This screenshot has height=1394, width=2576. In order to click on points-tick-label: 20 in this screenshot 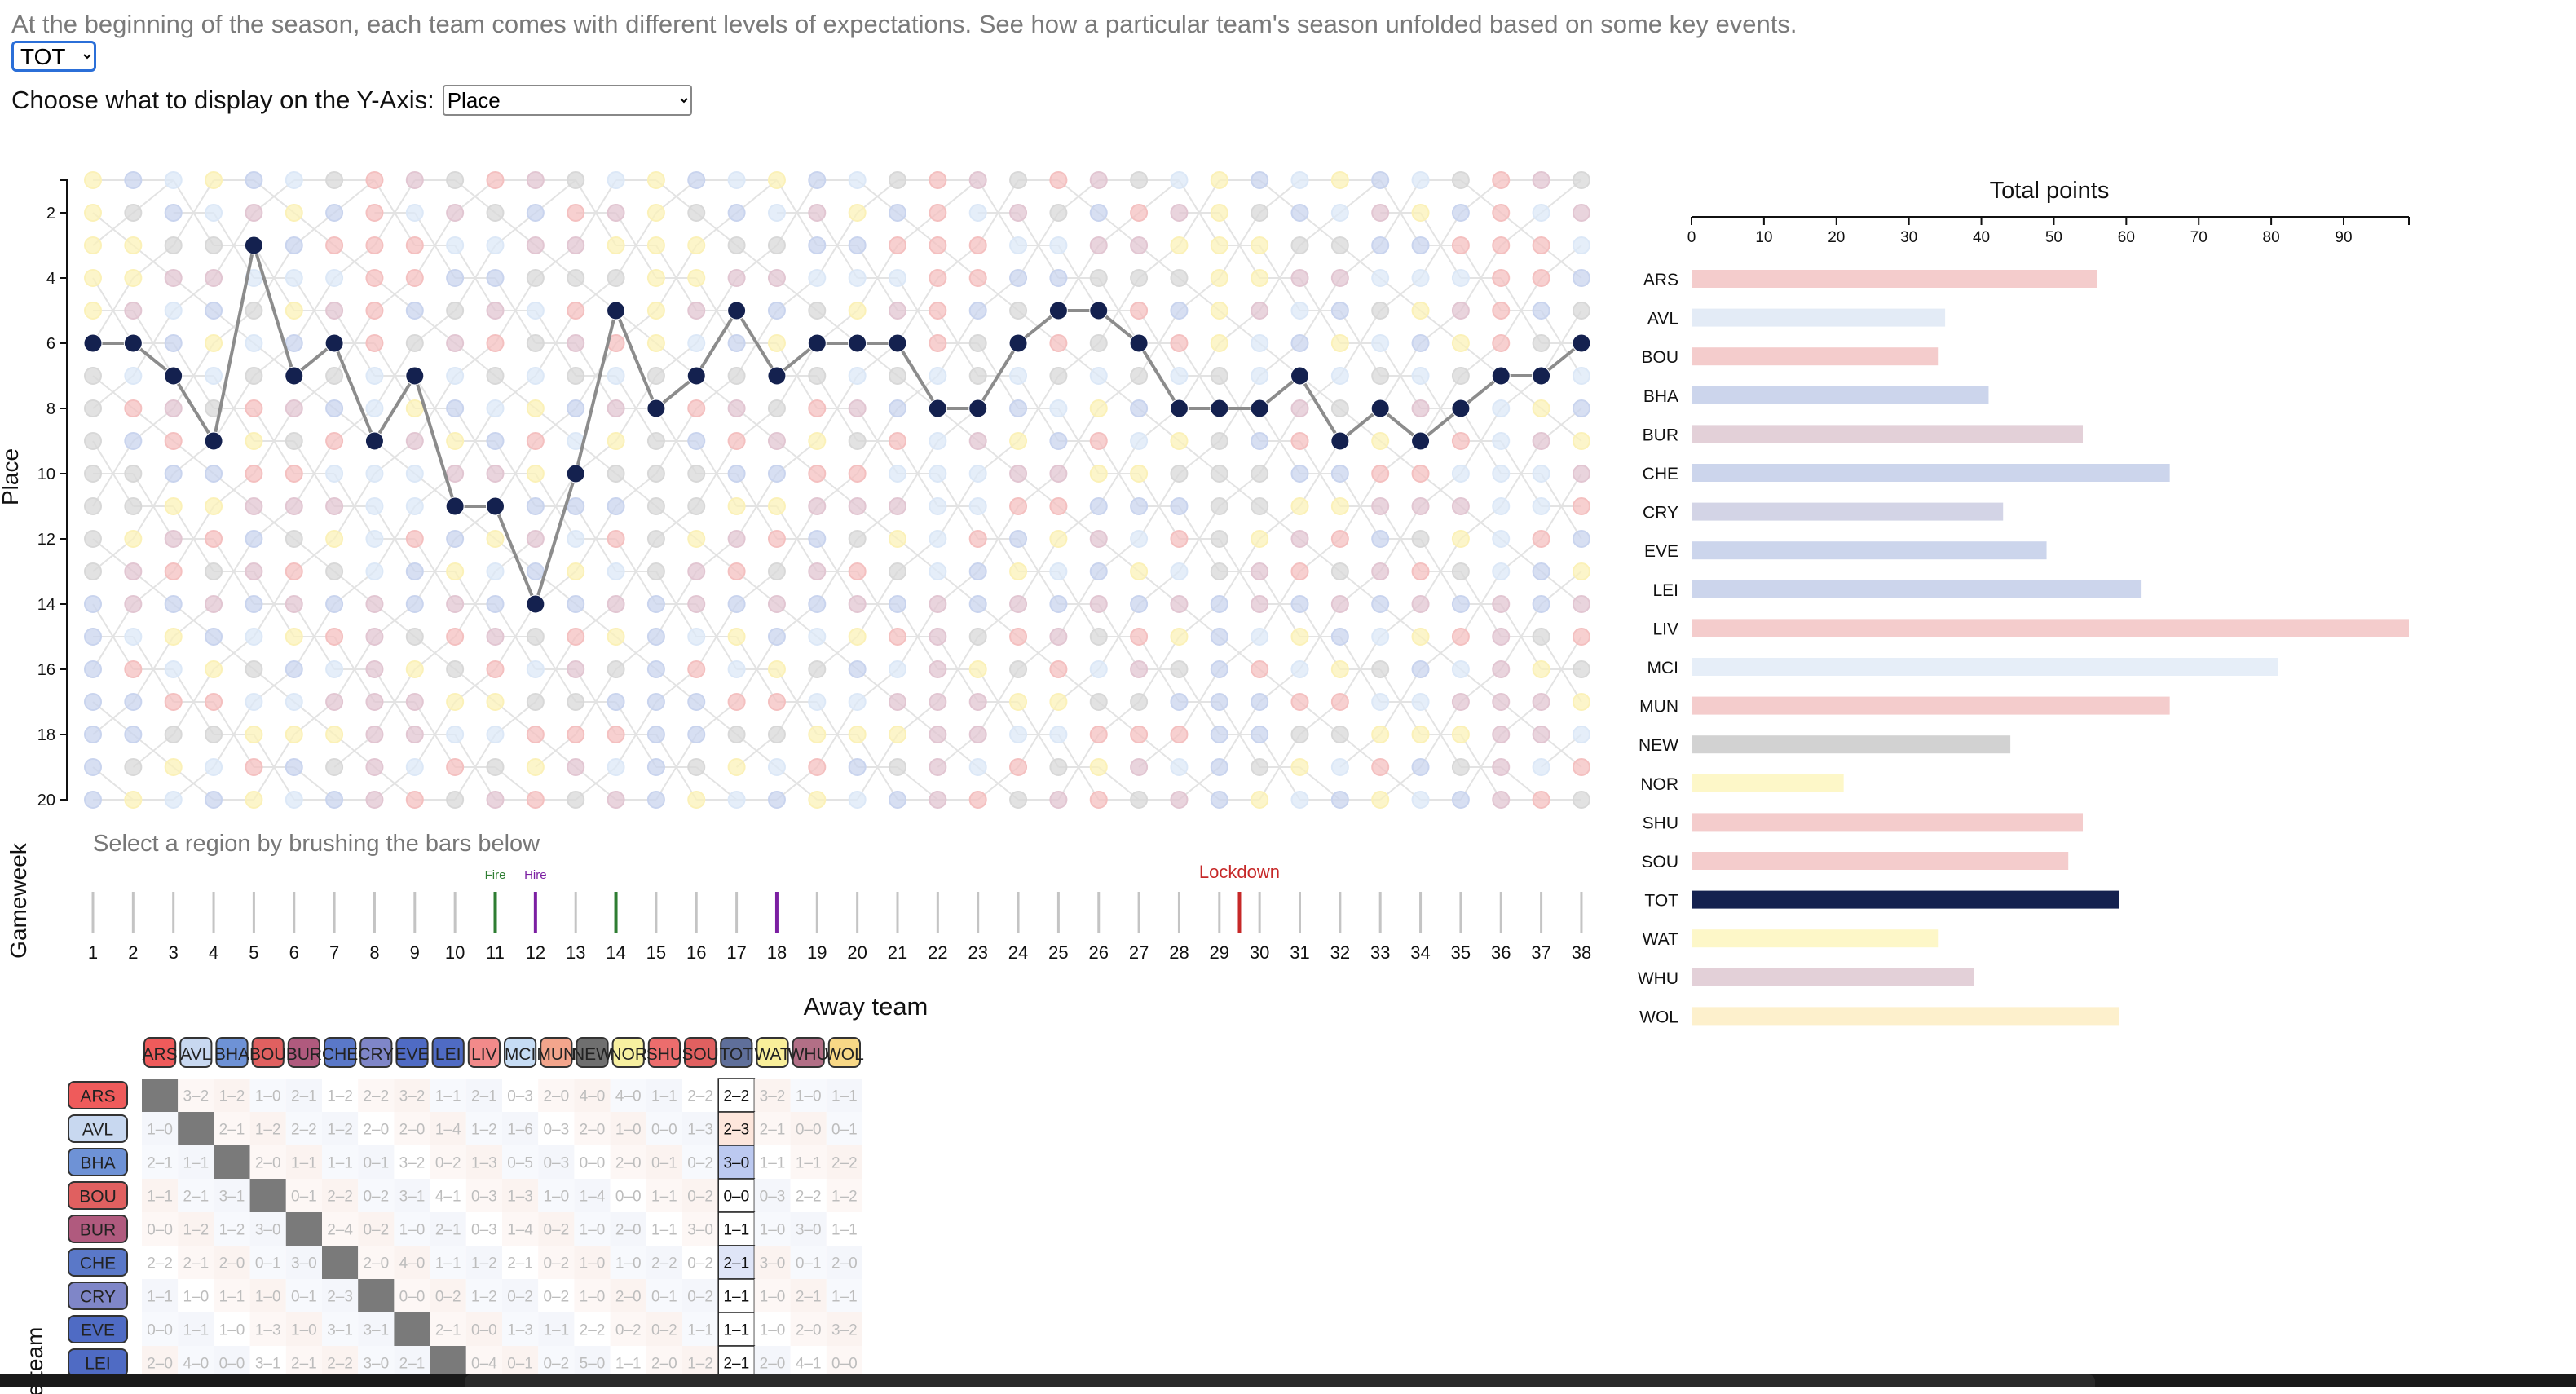, I will do `click(1836, 238)`.